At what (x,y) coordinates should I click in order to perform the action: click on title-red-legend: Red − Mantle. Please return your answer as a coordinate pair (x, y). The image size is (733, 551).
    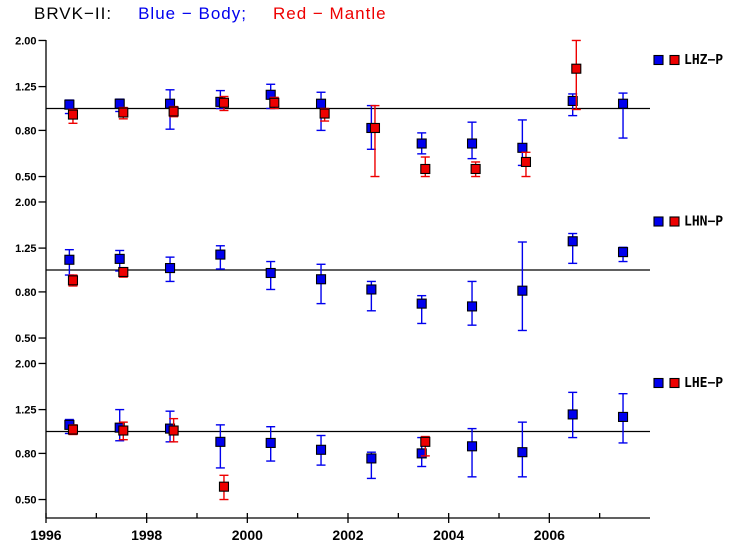
    Looking at the image, I should click on (329, 13).